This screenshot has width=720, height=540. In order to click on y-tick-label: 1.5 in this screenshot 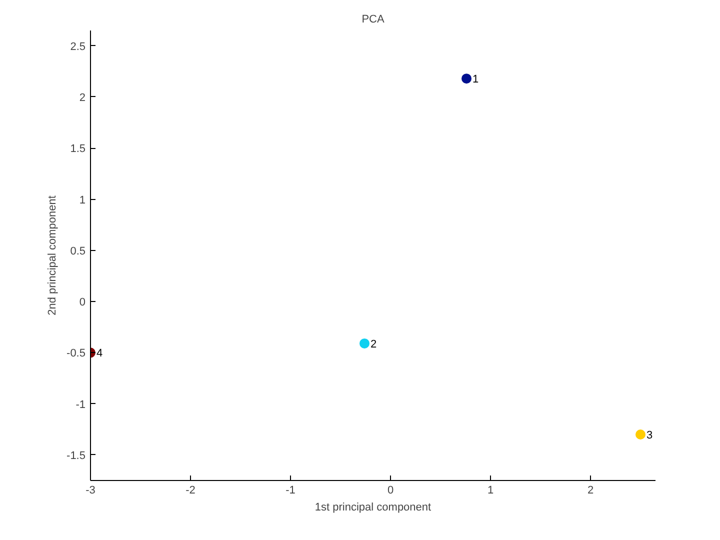, I will do `click(78, 149)`.